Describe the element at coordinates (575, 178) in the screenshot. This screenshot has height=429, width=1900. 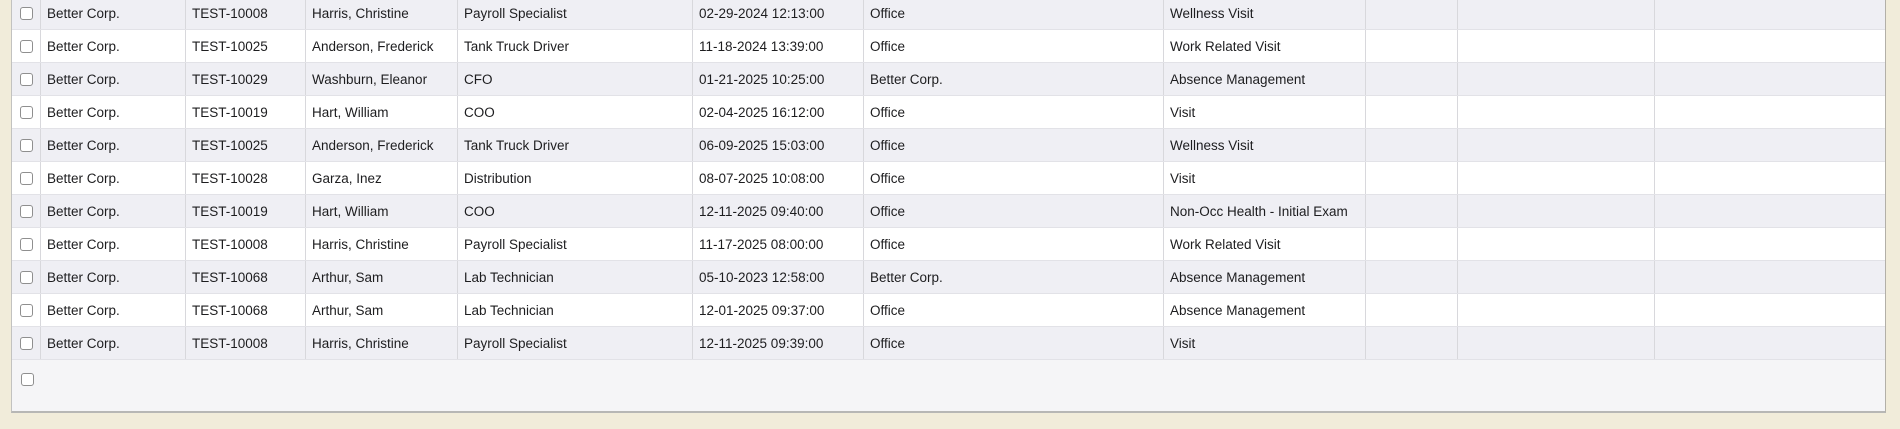
I see `cell-job-title: Distribution` at that location.